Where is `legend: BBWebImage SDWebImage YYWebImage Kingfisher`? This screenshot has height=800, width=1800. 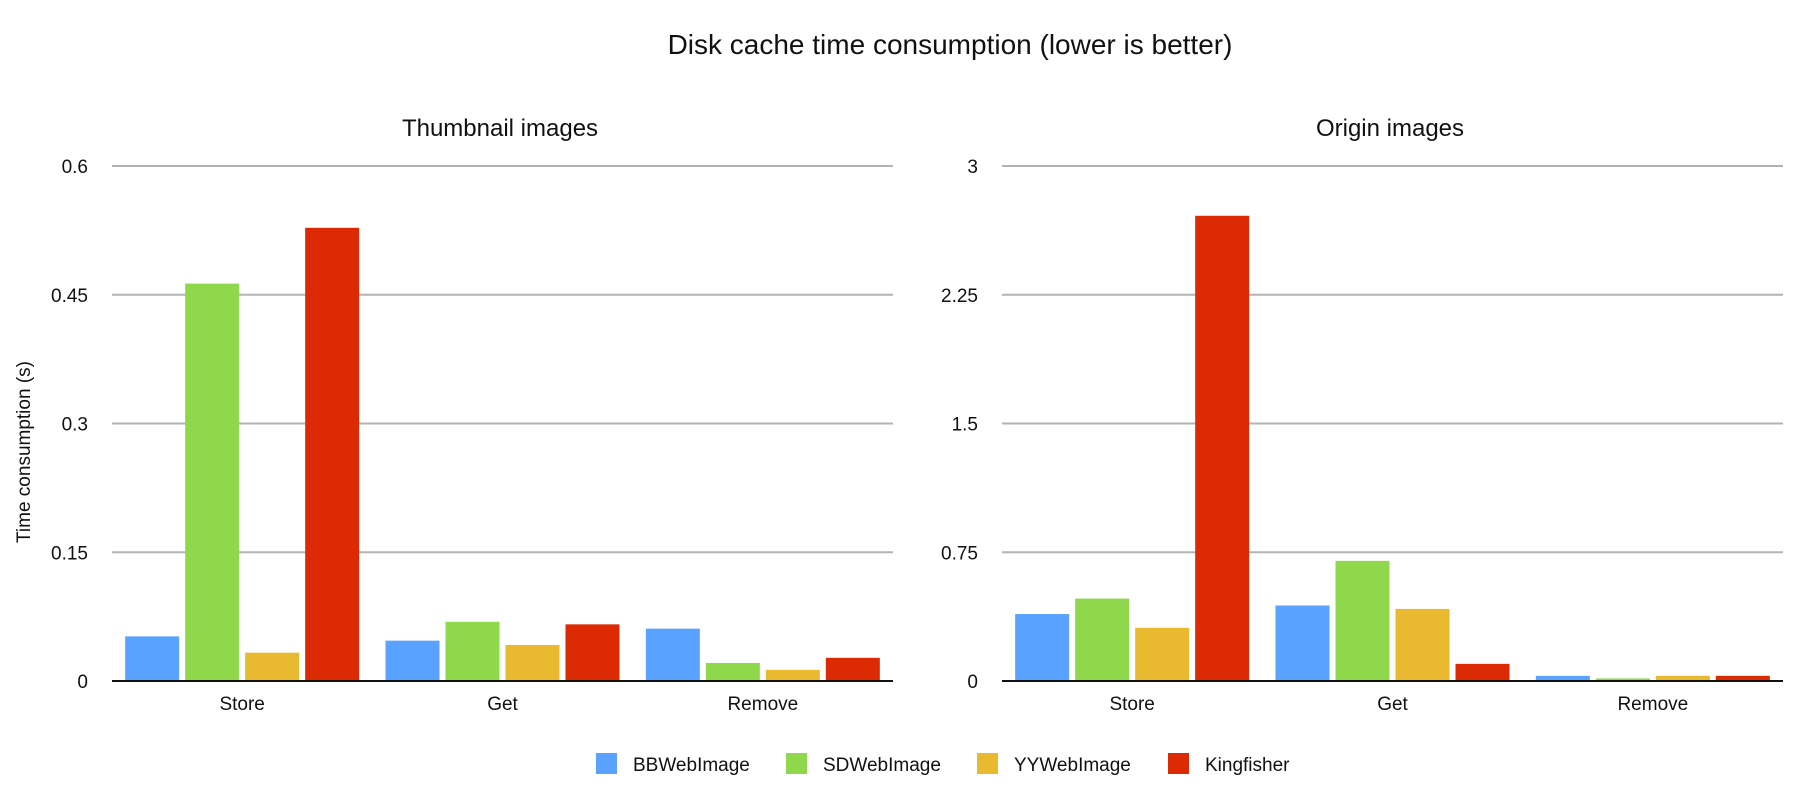 legend: BBWebImage SDWebImage YYWebImage Kingfisher is located at coordinates (943, 764).